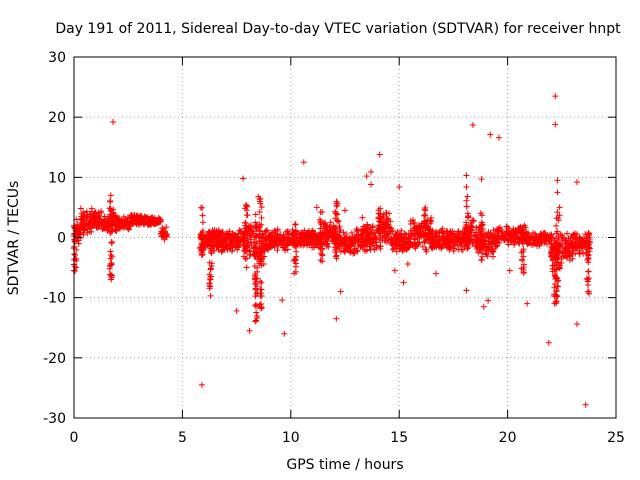  Describe the element at coordinates (74, 438) in the screenshot. I see `x-tick-label: 0` at that location.